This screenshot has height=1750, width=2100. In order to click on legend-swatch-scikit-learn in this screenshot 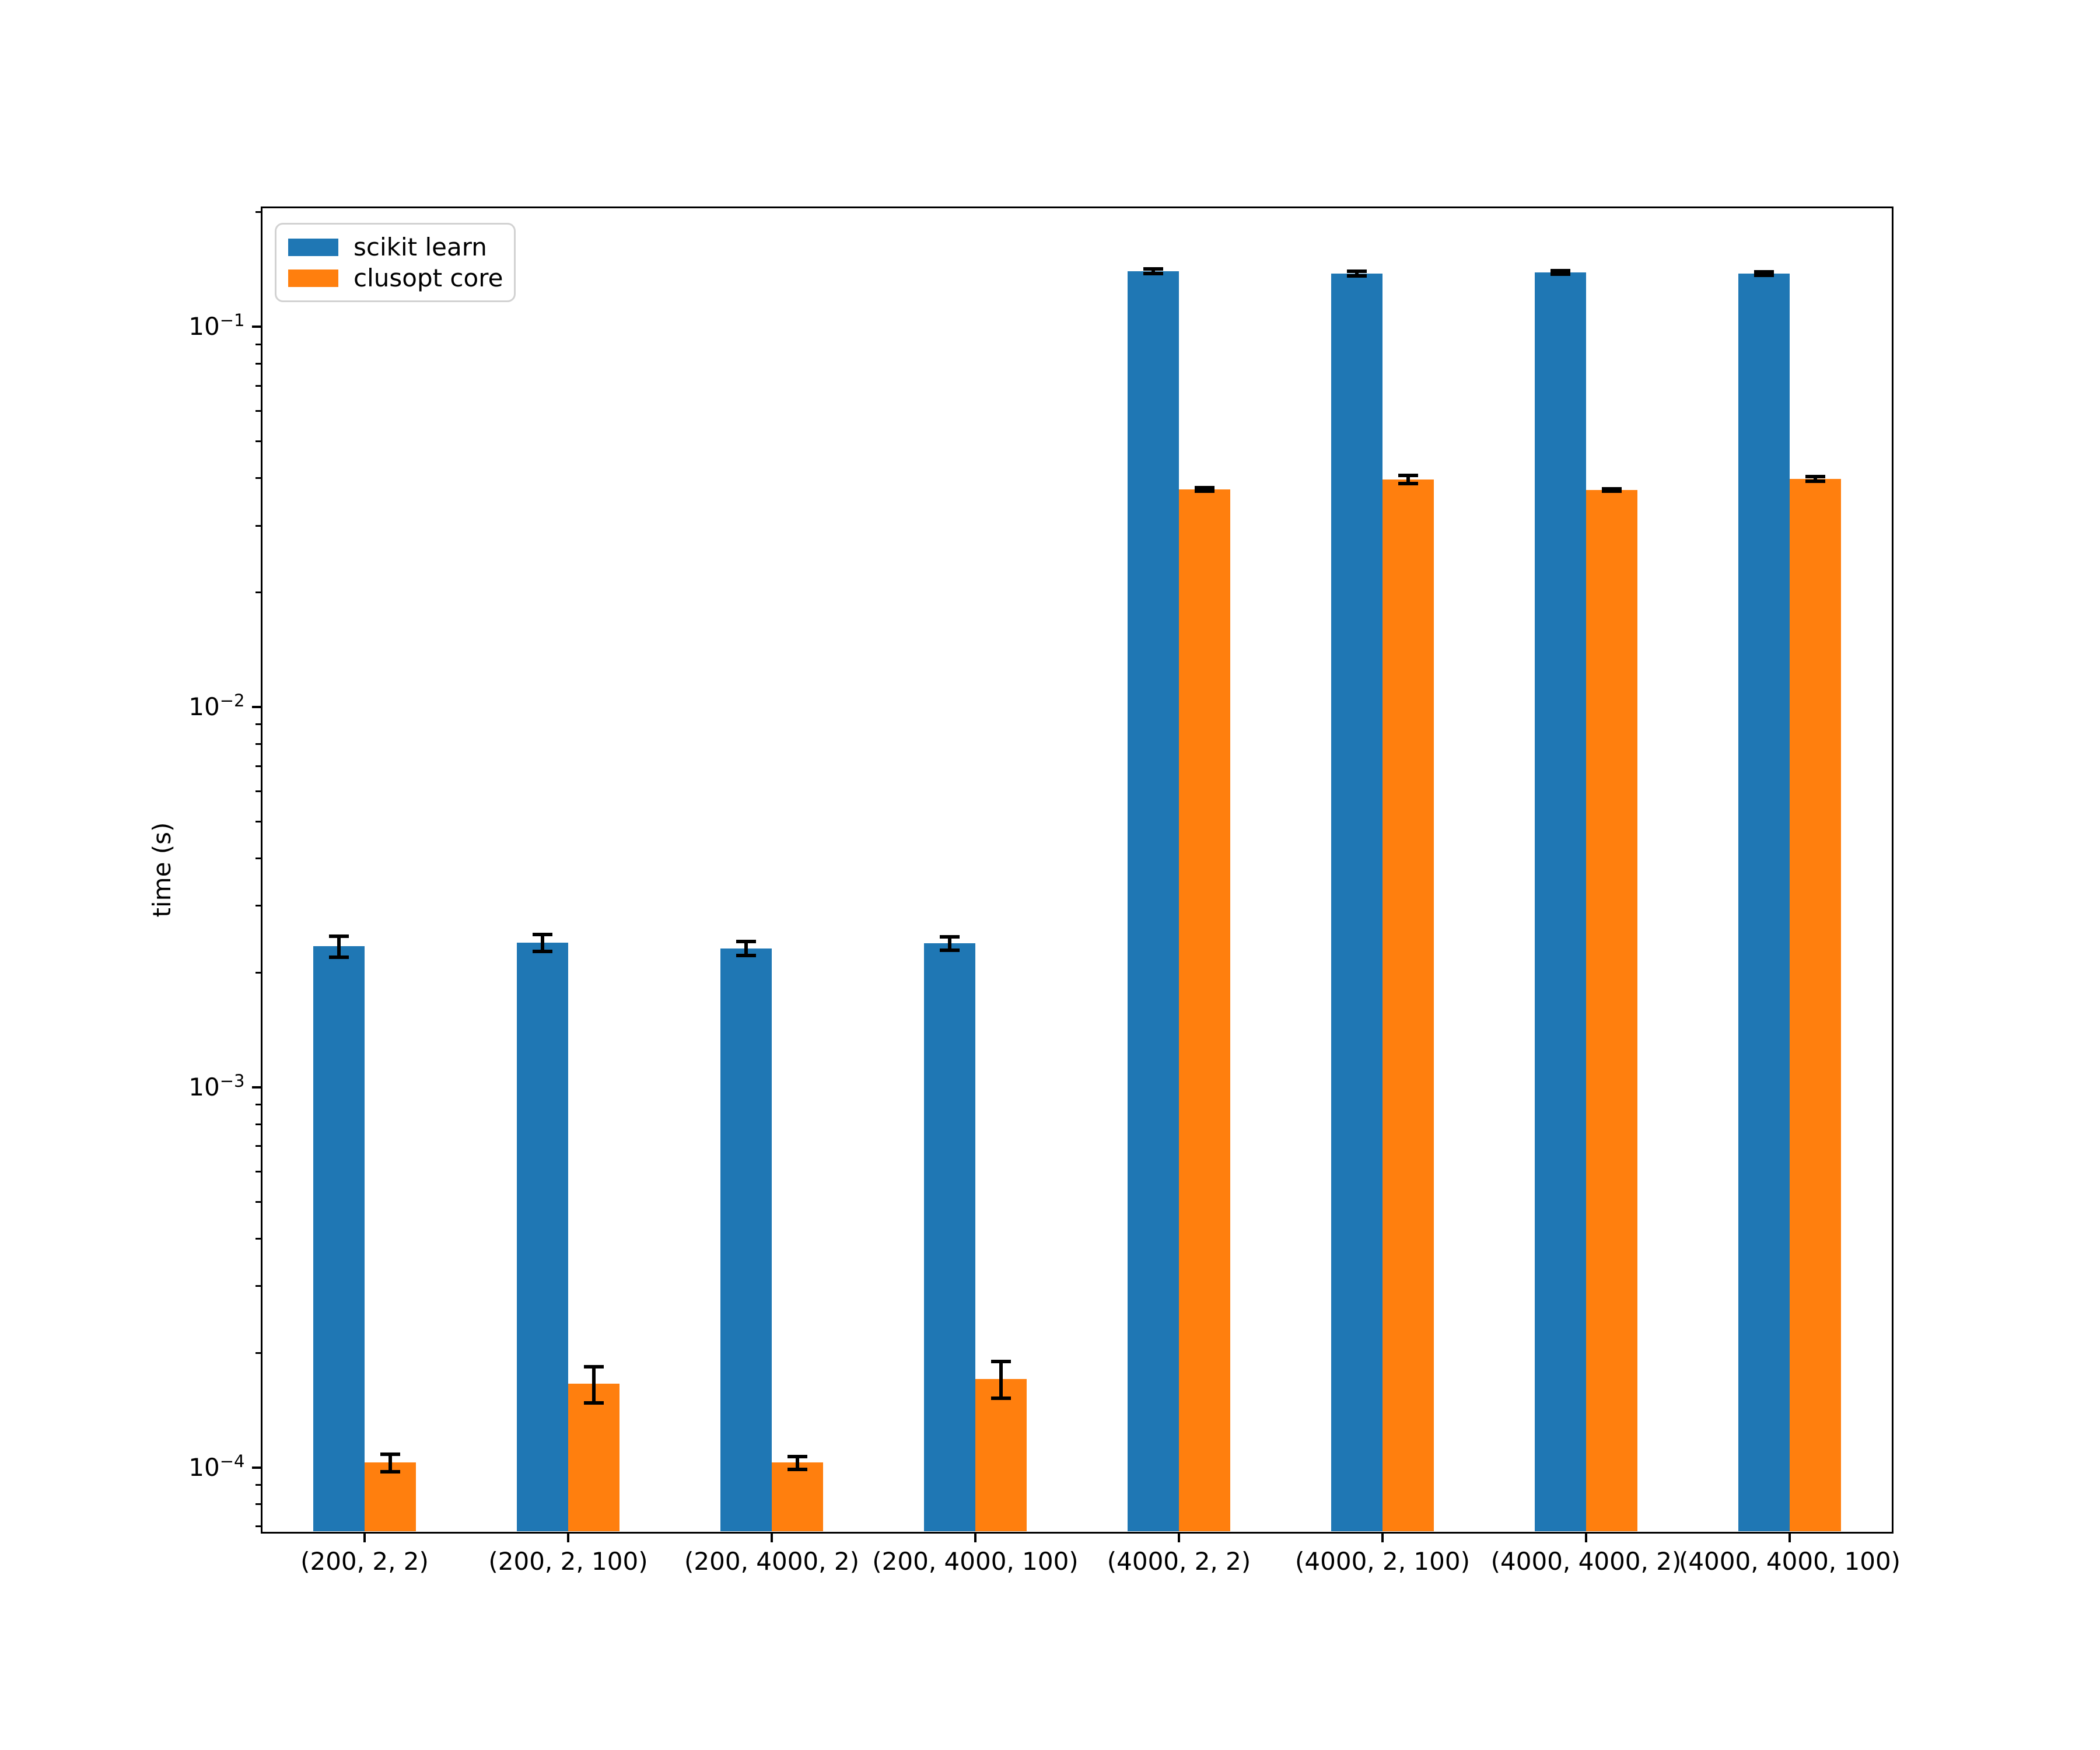, I will do `click(313, 247)`.